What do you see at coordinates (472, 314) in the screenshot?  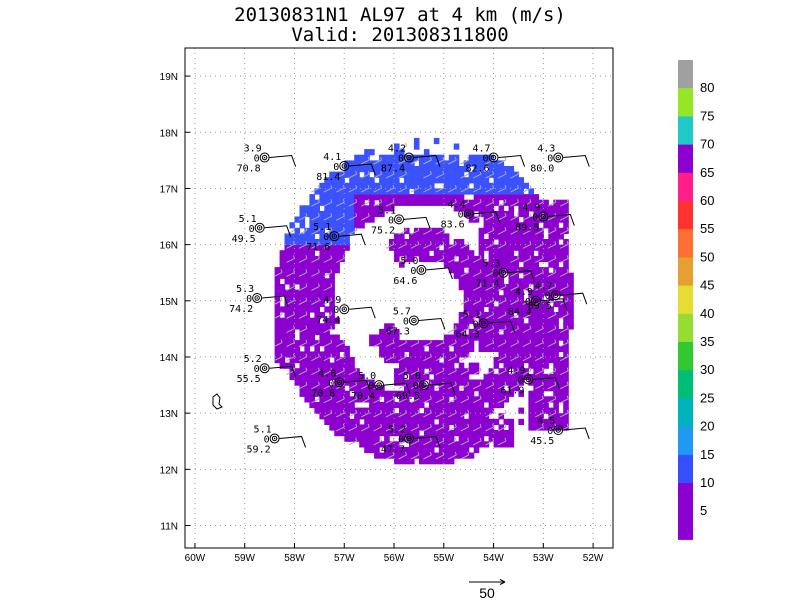 I see `station-top-value: 5.1` at bounding box center [472, 314].